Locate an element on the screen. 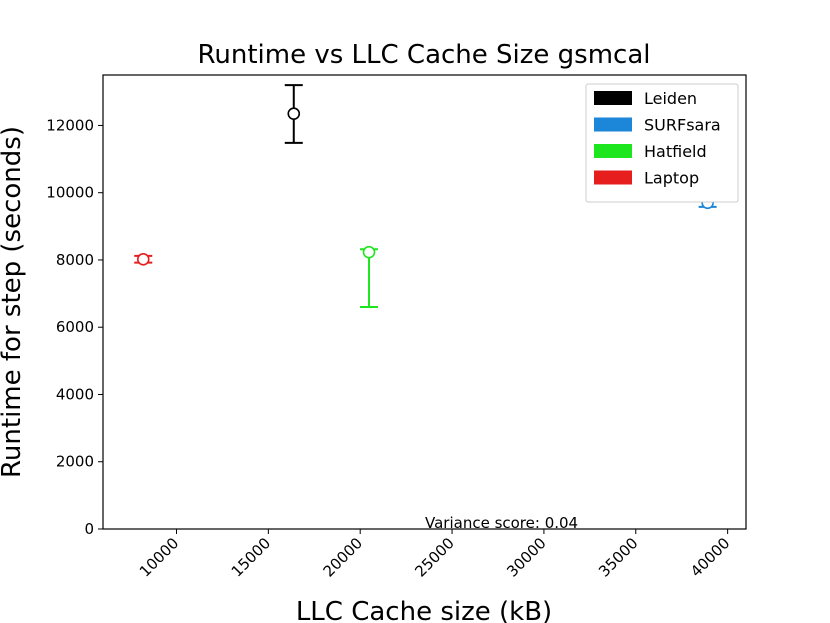 This screenshot has height=623, width=830. series-leiden is located at coordinates (293, 114).